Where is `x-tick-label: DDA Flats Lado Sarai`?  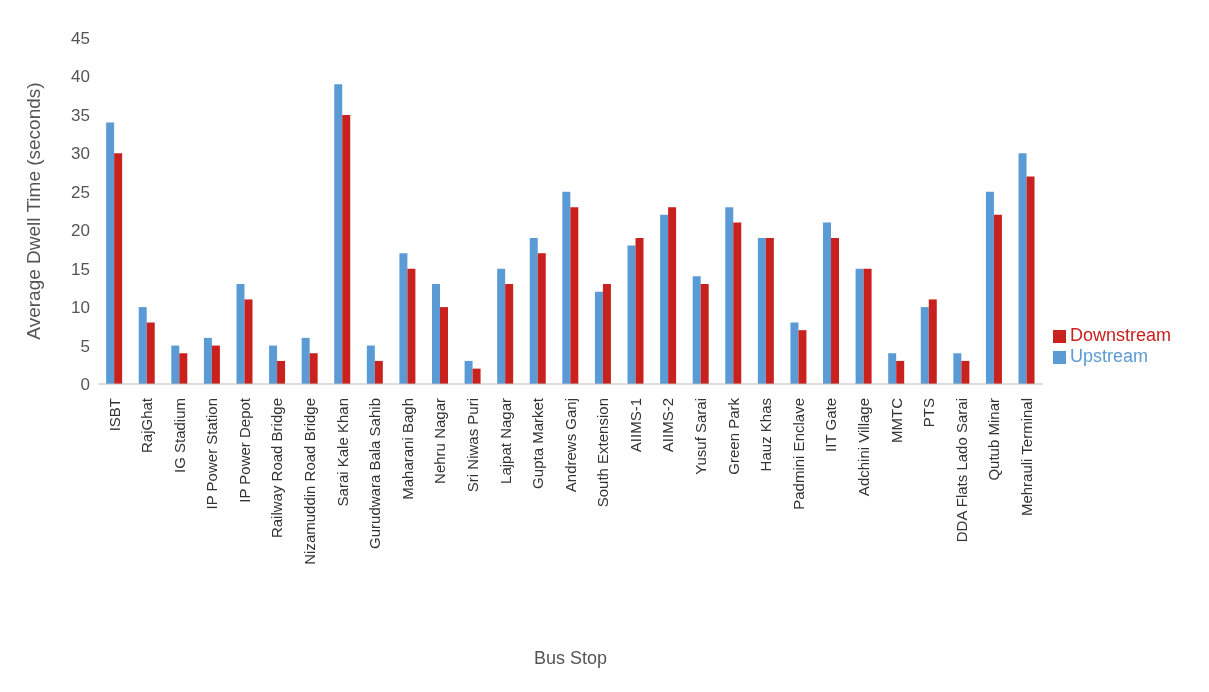
x-tick-label: DDA Flats Lado Sarai is located at coordinates (961, 470).